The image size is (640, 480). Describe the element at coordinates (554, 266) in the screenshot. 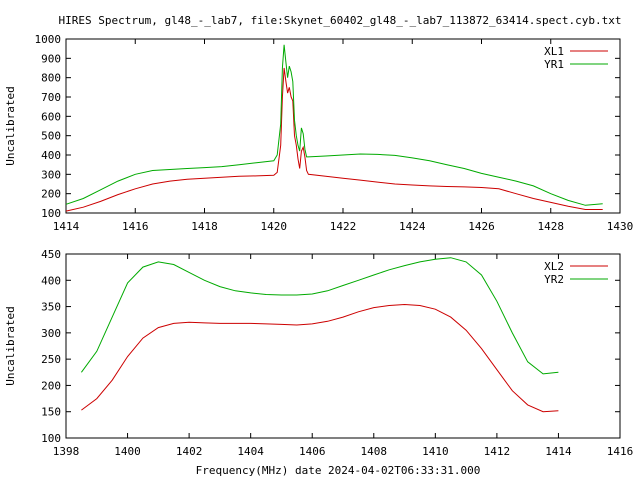

I see `legend-label-xl2: XL2` at that location.